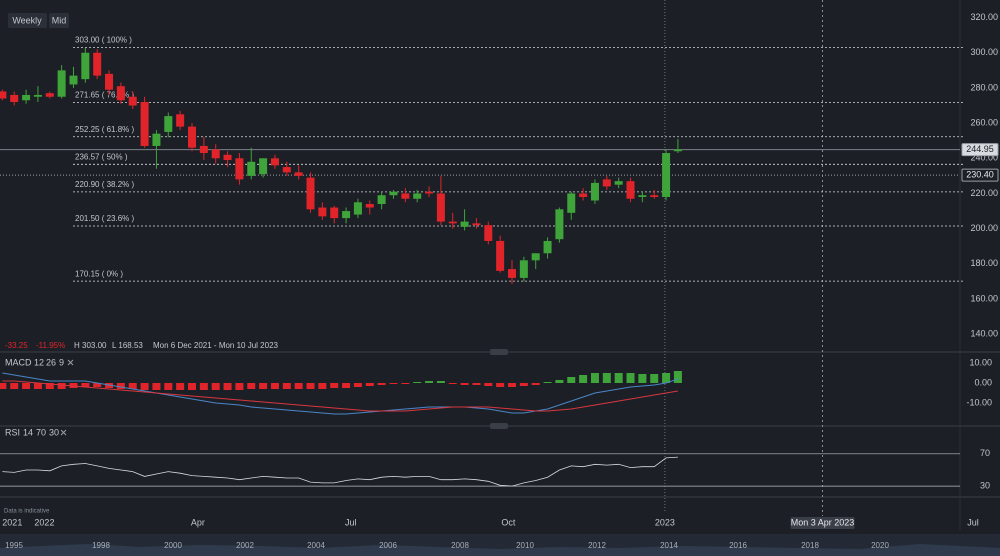  Describe the element at coordinates (101, 545) in the screenshot. I see `navigator-year: 1998` at that location.